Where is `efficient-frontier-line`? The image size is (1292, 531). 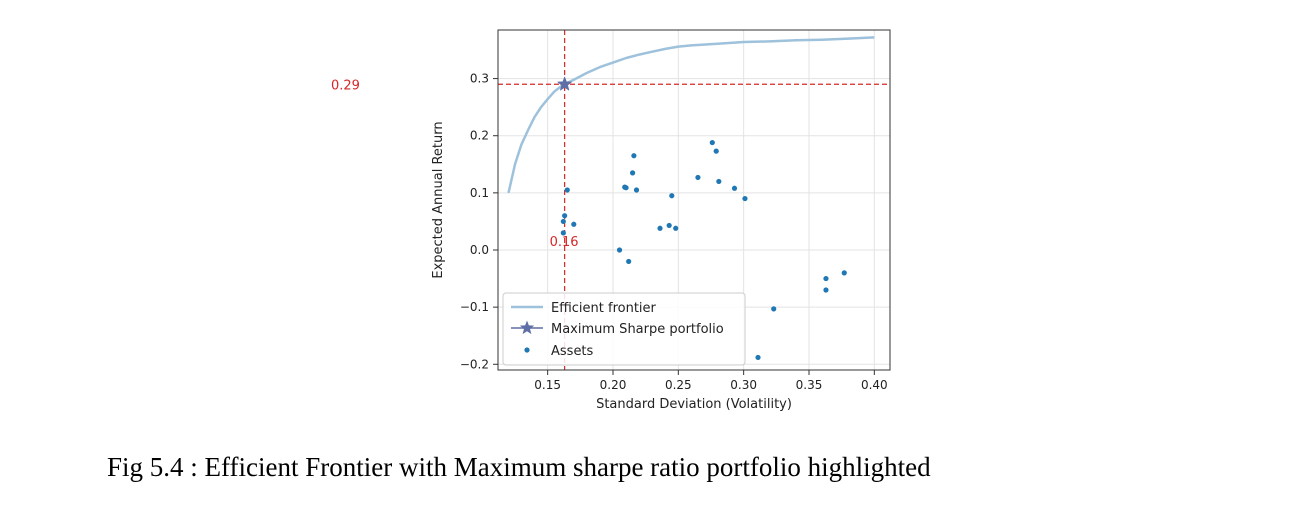 efficient-frontier-line is located at coordinates (691, 115).